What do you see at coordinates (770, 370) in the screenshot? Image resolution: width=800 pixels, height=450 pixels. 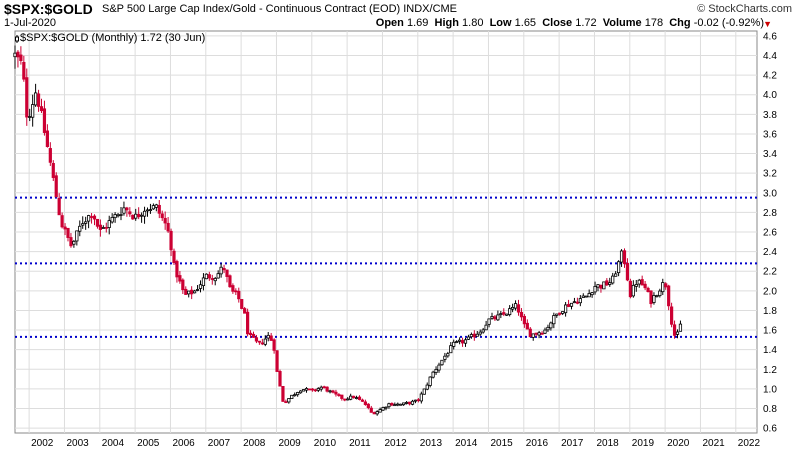 I see `y-tick-label: 1.2` at bounding box center [770, 370].